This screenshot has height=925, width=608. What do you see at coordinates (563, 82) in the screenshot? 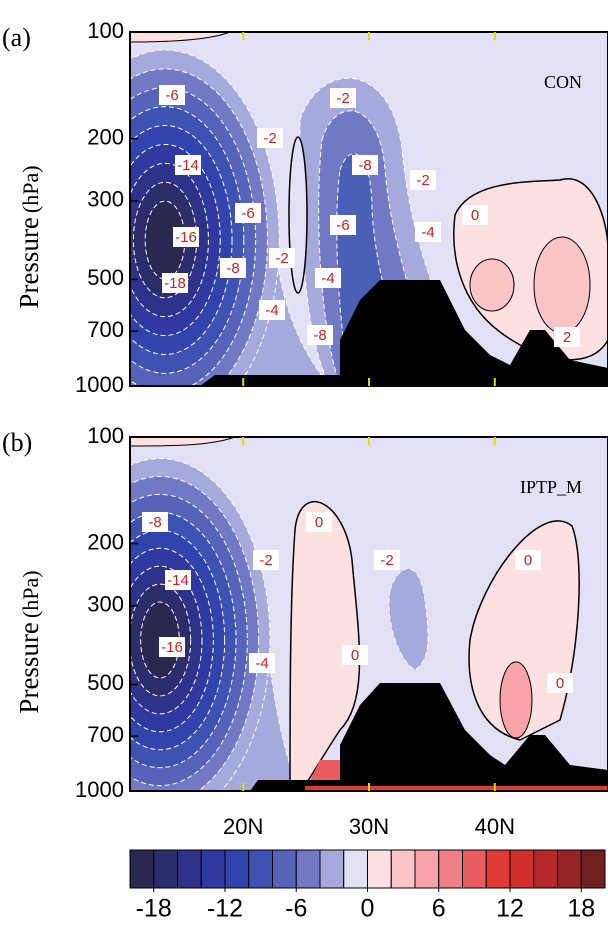
I see `panel-name: CON` at bounding box center [563, 82].